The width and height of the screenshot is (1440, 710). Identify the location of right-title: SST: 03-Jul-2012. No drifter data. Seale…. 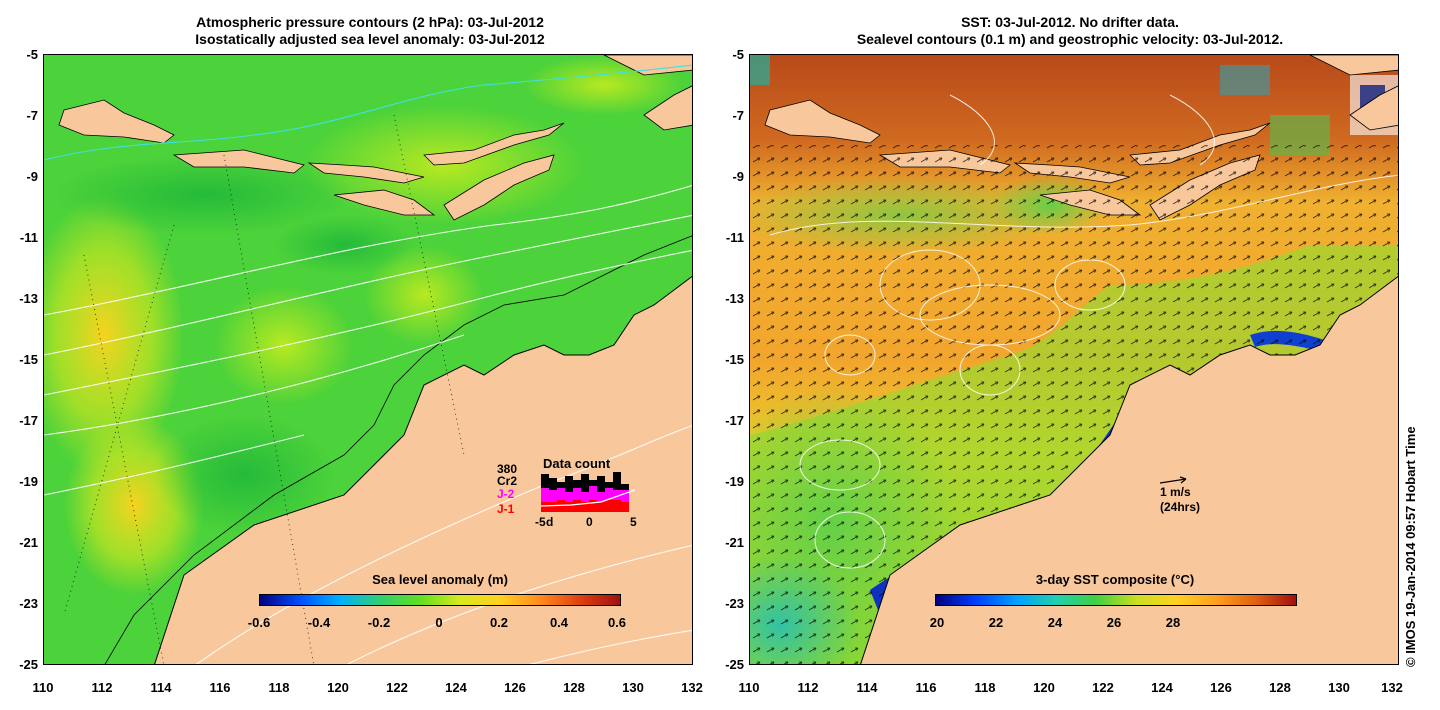
(1070, 31).